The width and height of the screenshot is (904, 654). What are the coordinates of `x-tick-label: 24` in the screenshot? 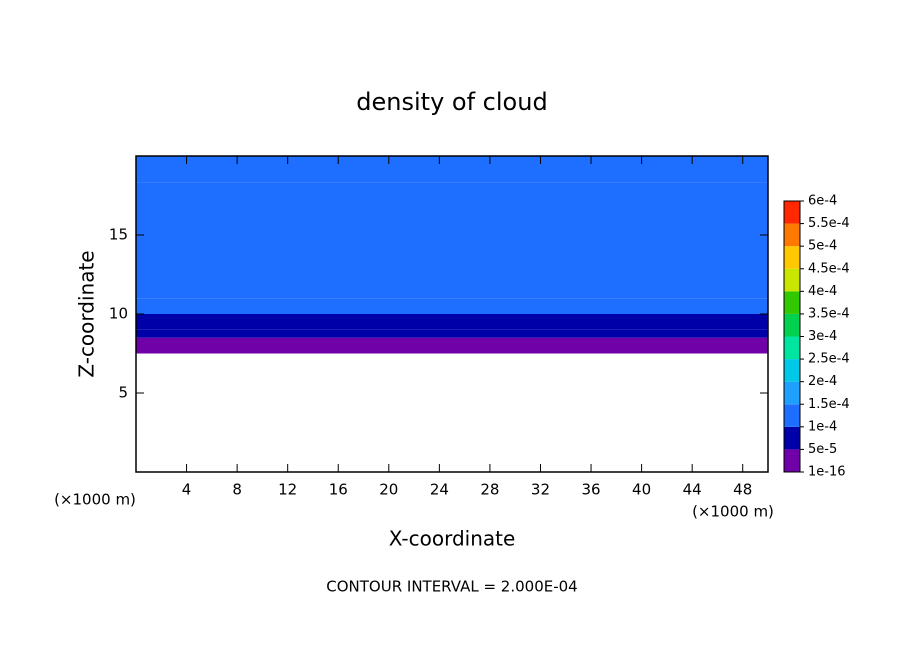 It's located at (439, 490).